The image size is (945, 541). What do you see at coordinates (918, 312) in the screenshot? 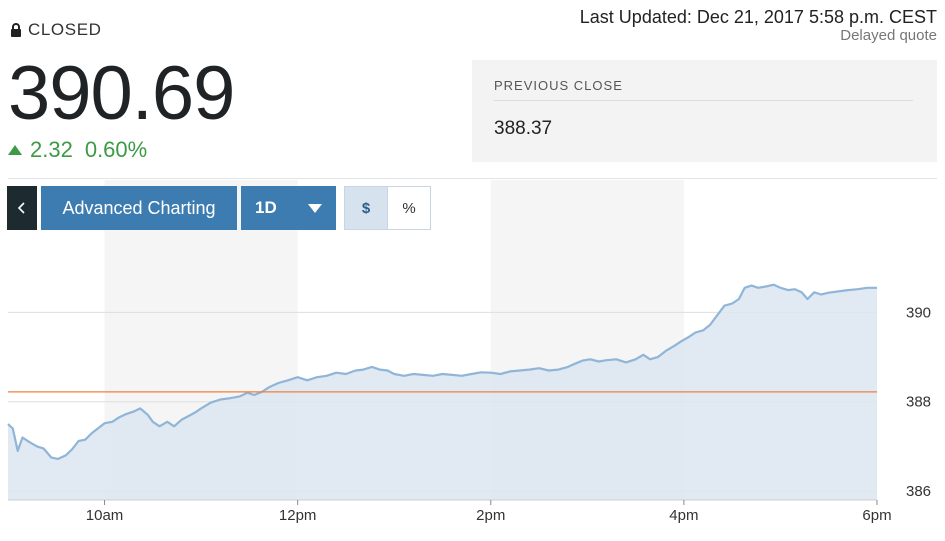
I see `y-tick-label: 390` at bounding box center [918, 312].